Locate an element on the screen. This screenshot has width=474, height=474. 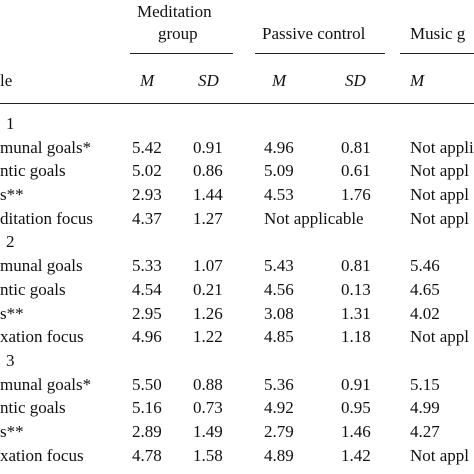
meditation-mean-cell: 2.95 is located at coordinates (147, 313).